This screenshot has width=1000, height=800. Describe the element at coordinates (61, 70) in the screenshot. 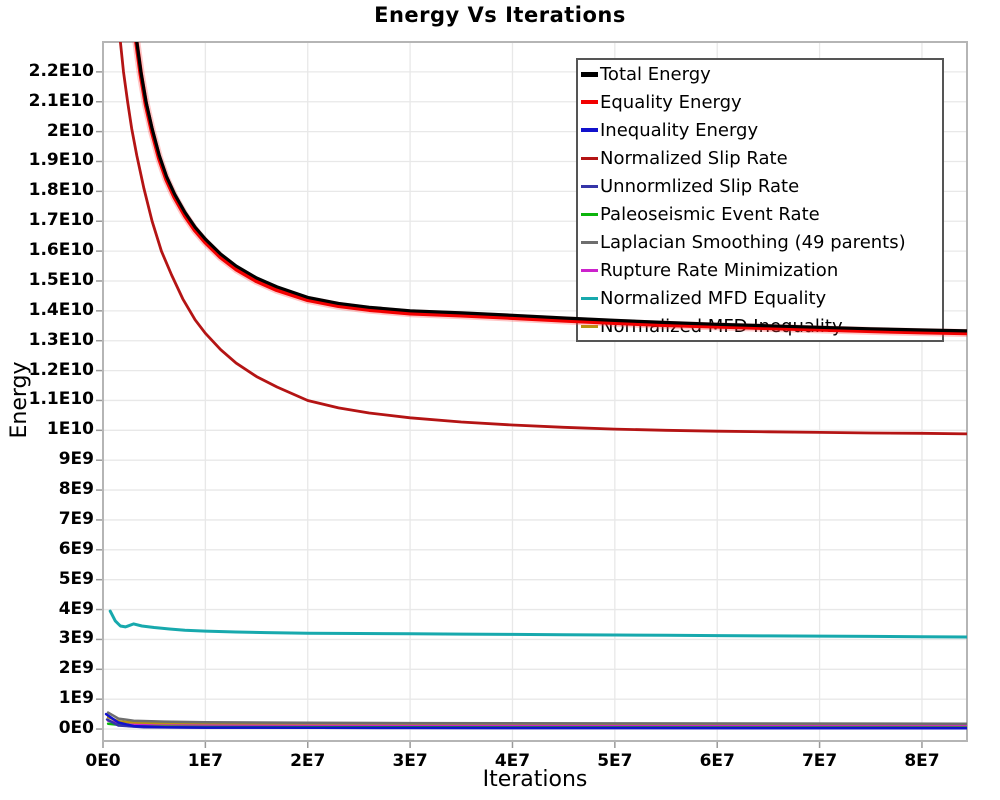

I see `y-tick-label: 2.2E10` at that location.